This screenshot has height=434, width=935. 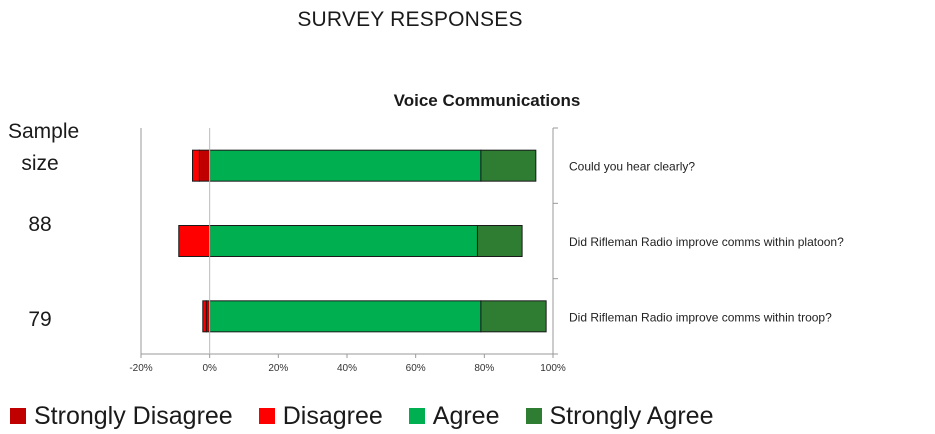 I want to click on legend-label: Strongly Agree, so click(x=631, y=415).